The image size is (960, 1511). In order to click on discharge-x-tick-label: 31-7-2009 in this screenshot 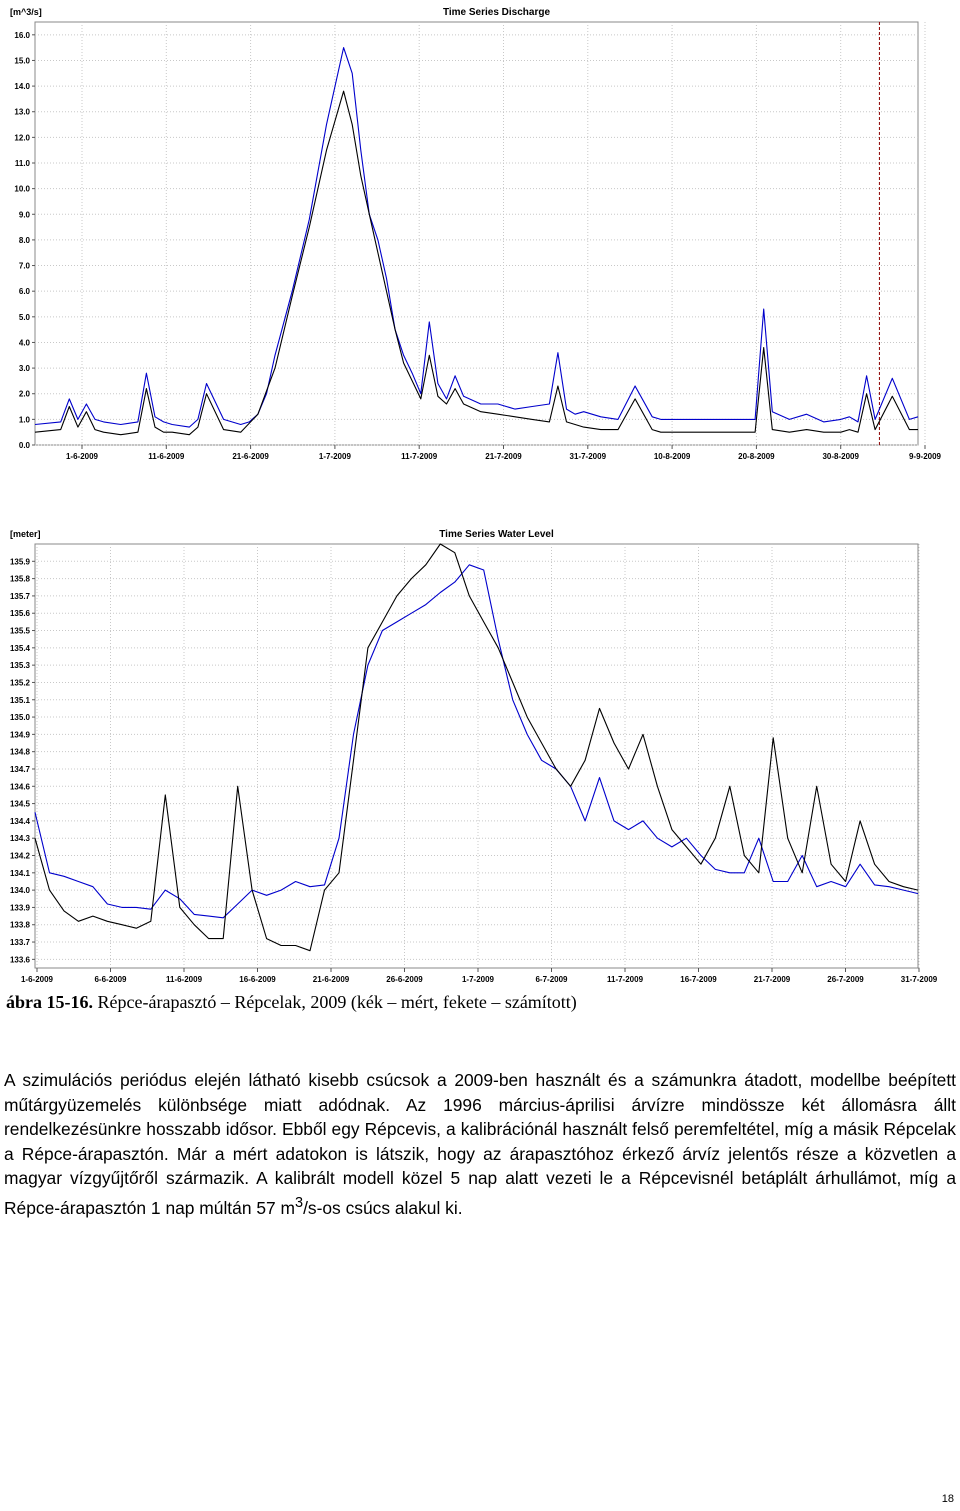, I will do `click(588, 456)`.